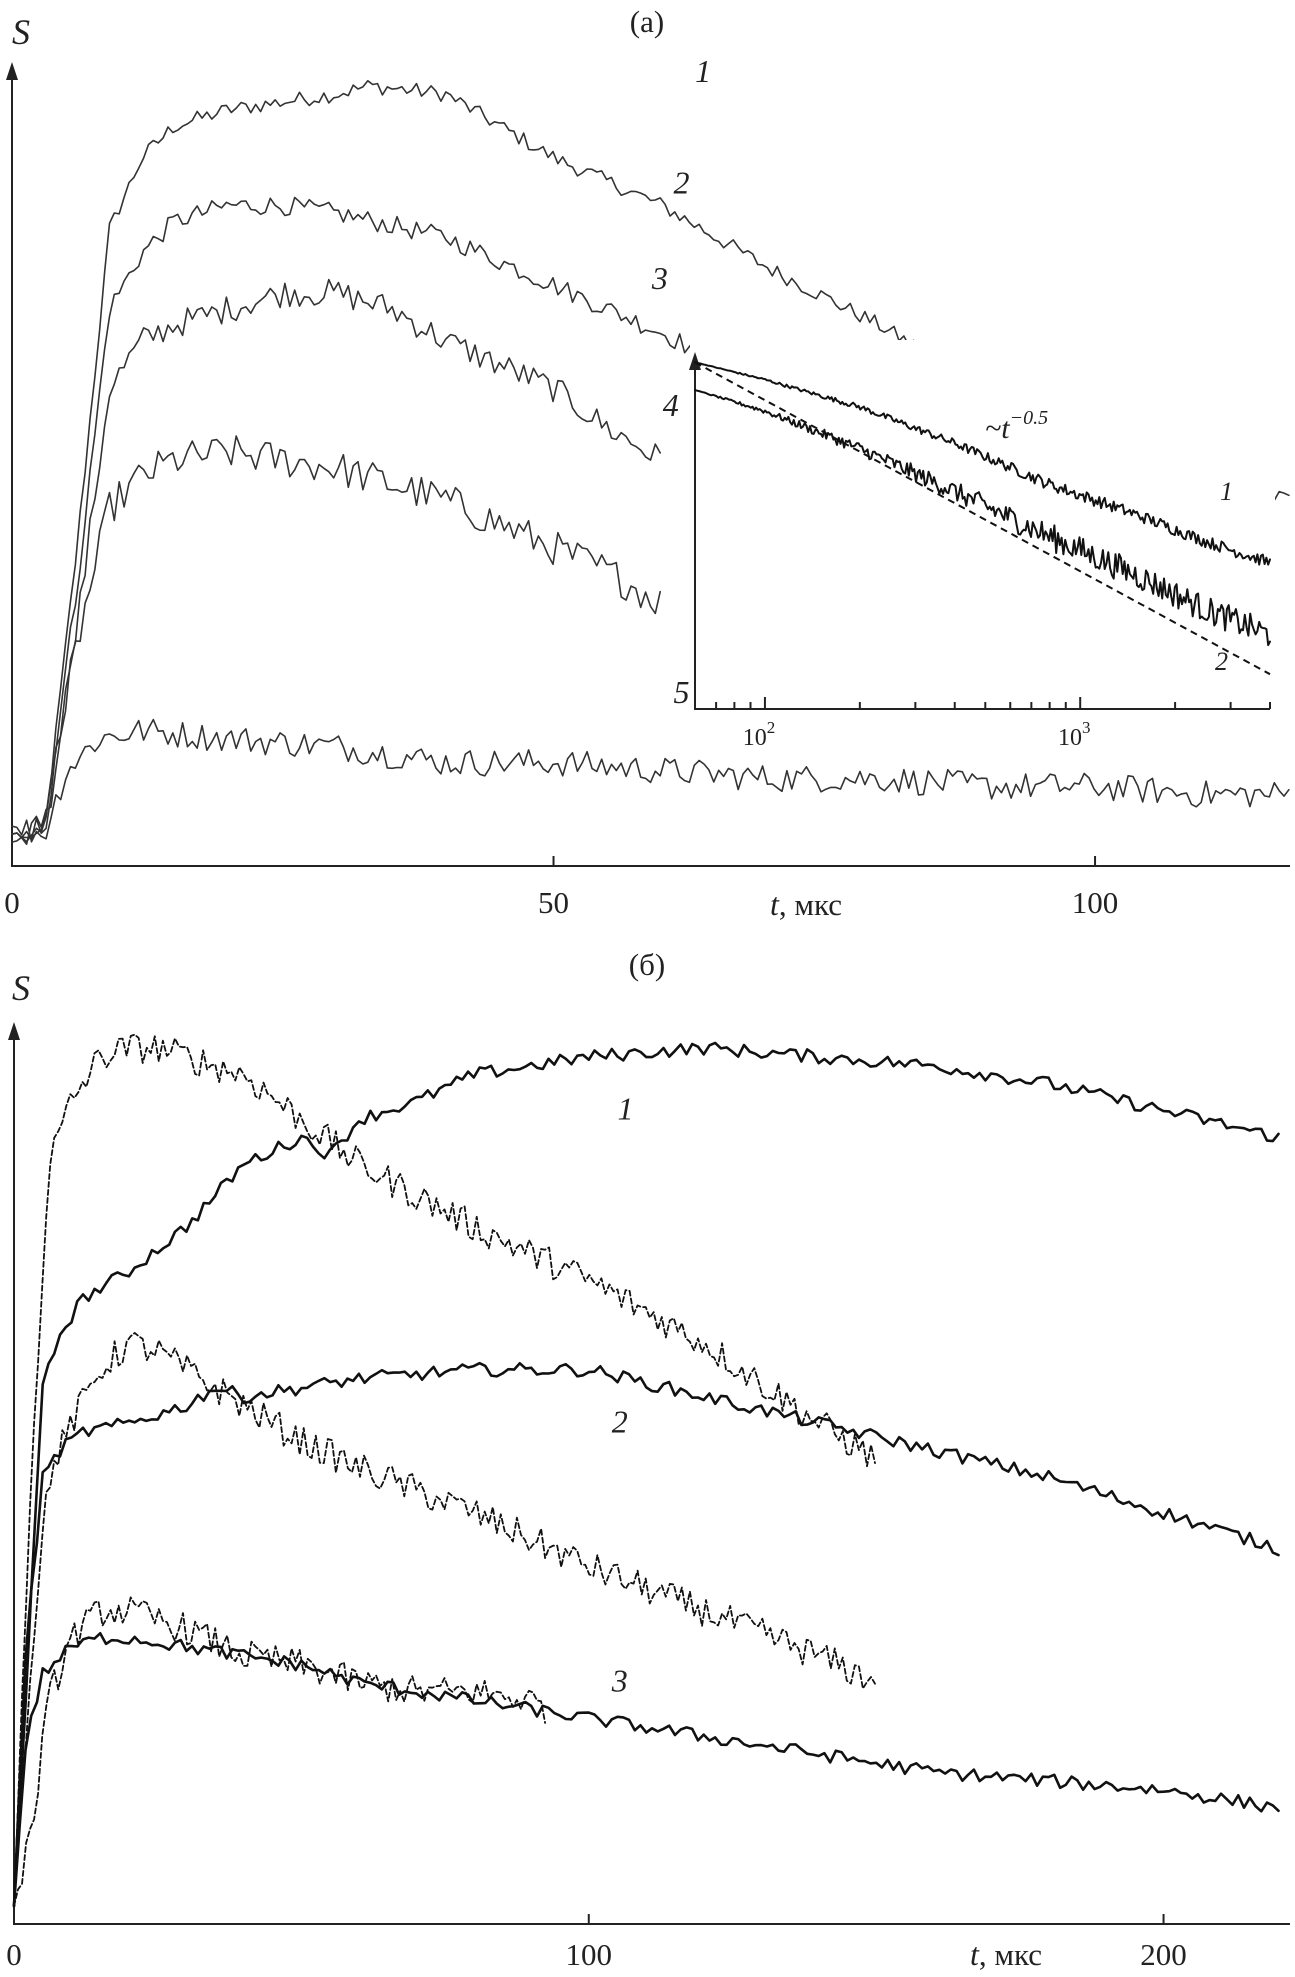 This screenshot has width=1295, height=1977. I want to click on inset-reference-dashed-line, so click(982, 518).